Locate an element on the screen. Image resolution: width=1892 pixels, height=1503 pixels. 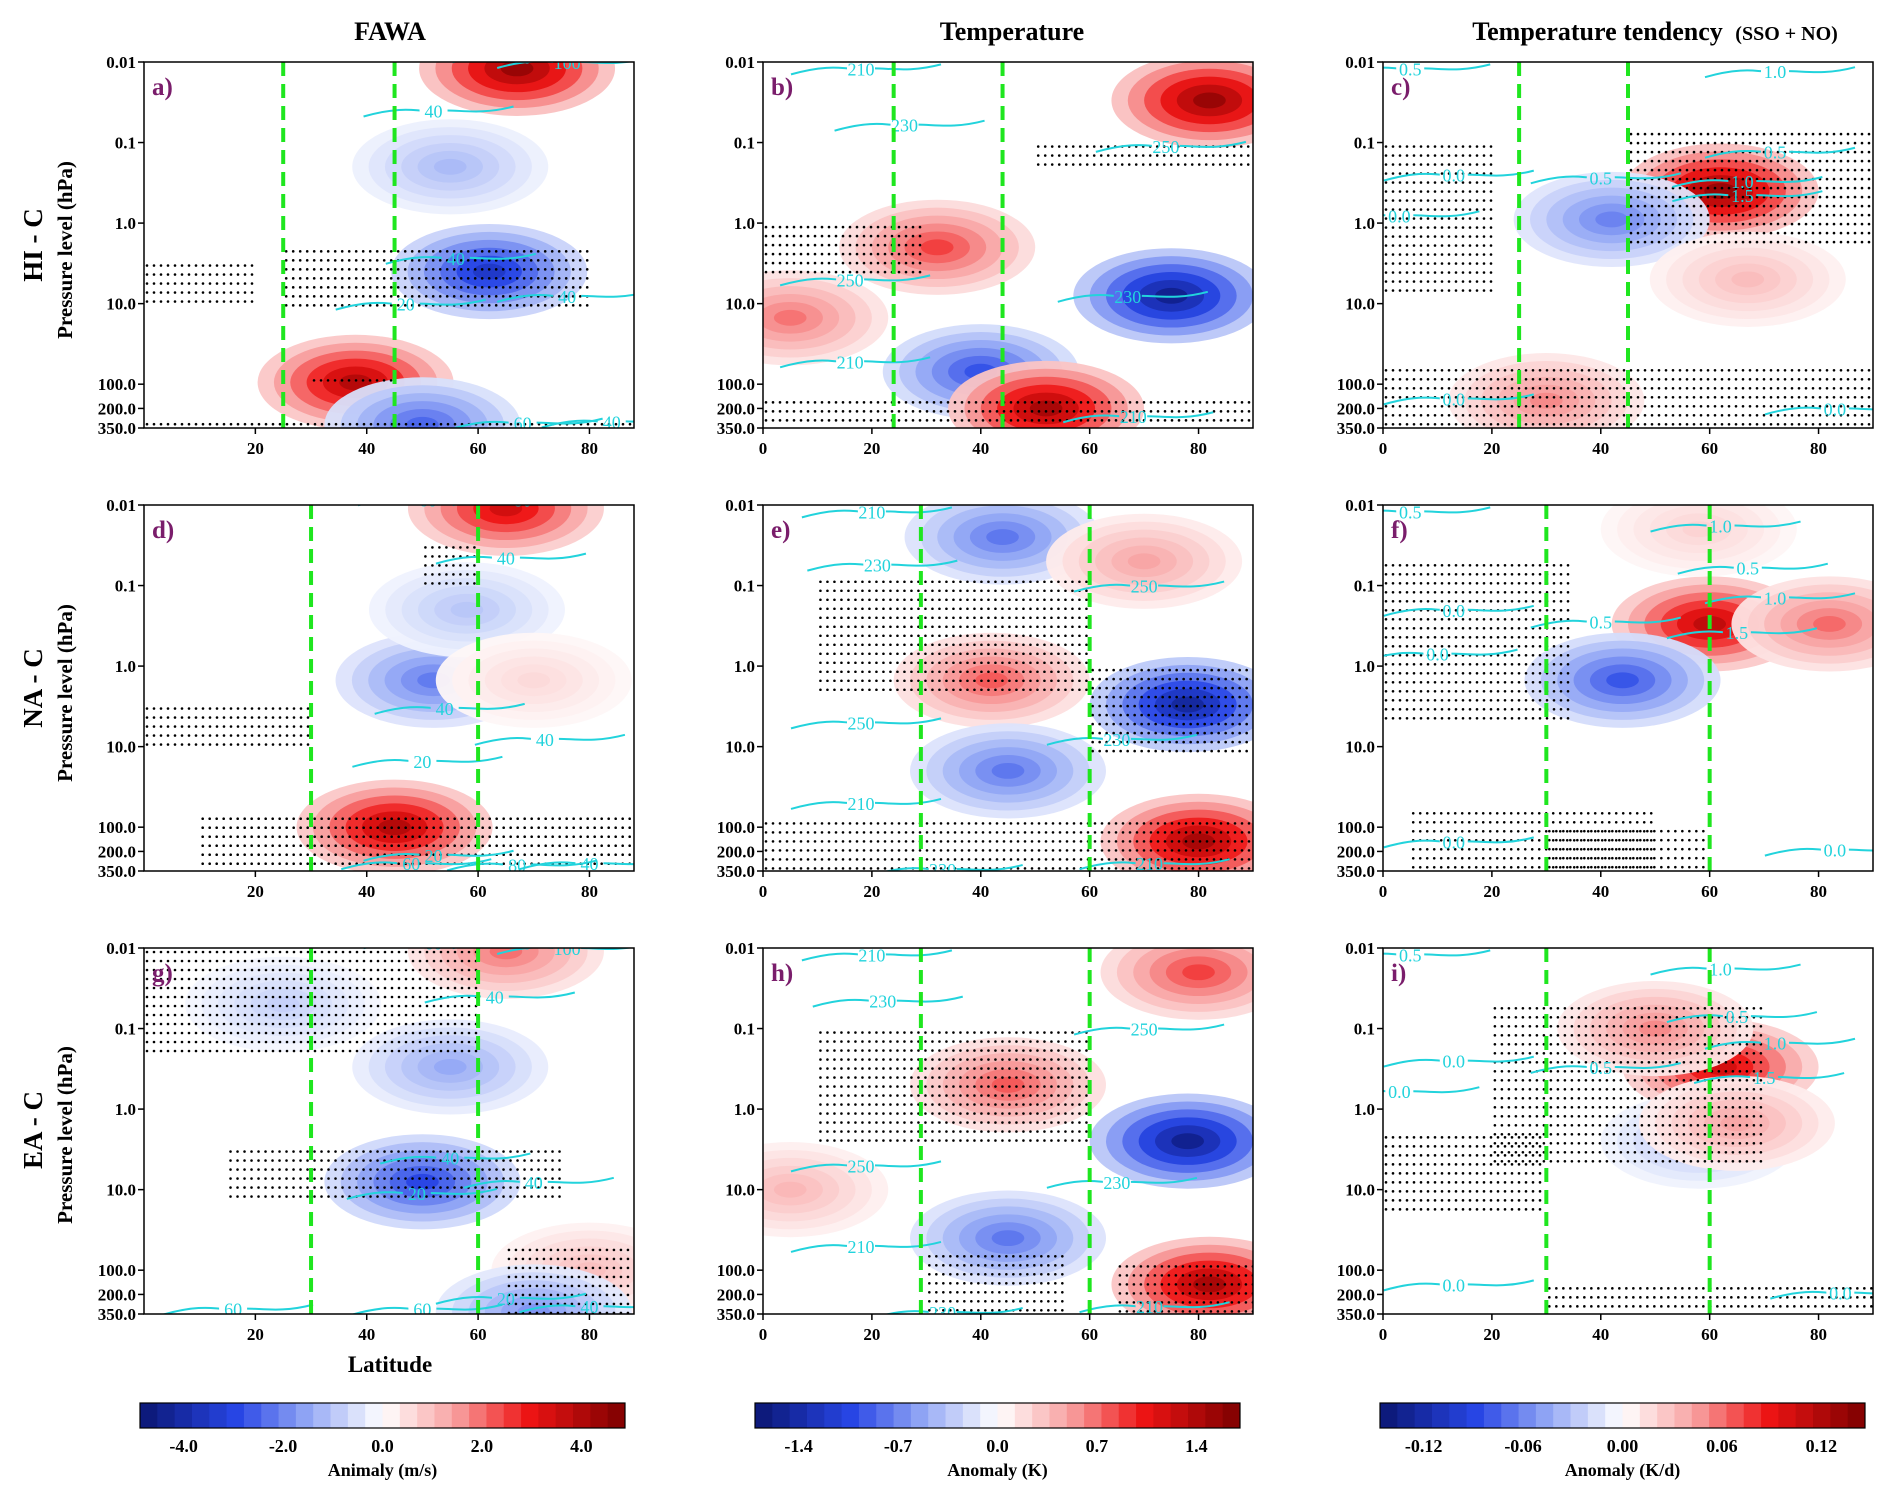
colorbar-label: Animaly (m/s) is located at coordinates (383, 1470).